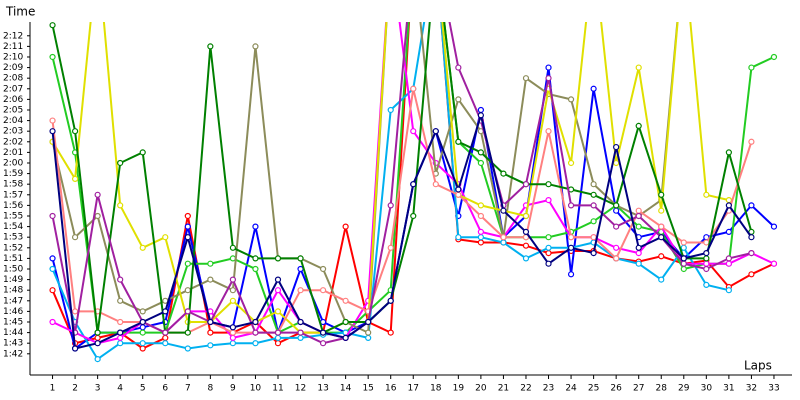 Image resolution: width=800 pixels, height=400 pixels. Describe the element at coordinates (593, 389) in the screenshot. I see `x-tick-label: 25` at that location.